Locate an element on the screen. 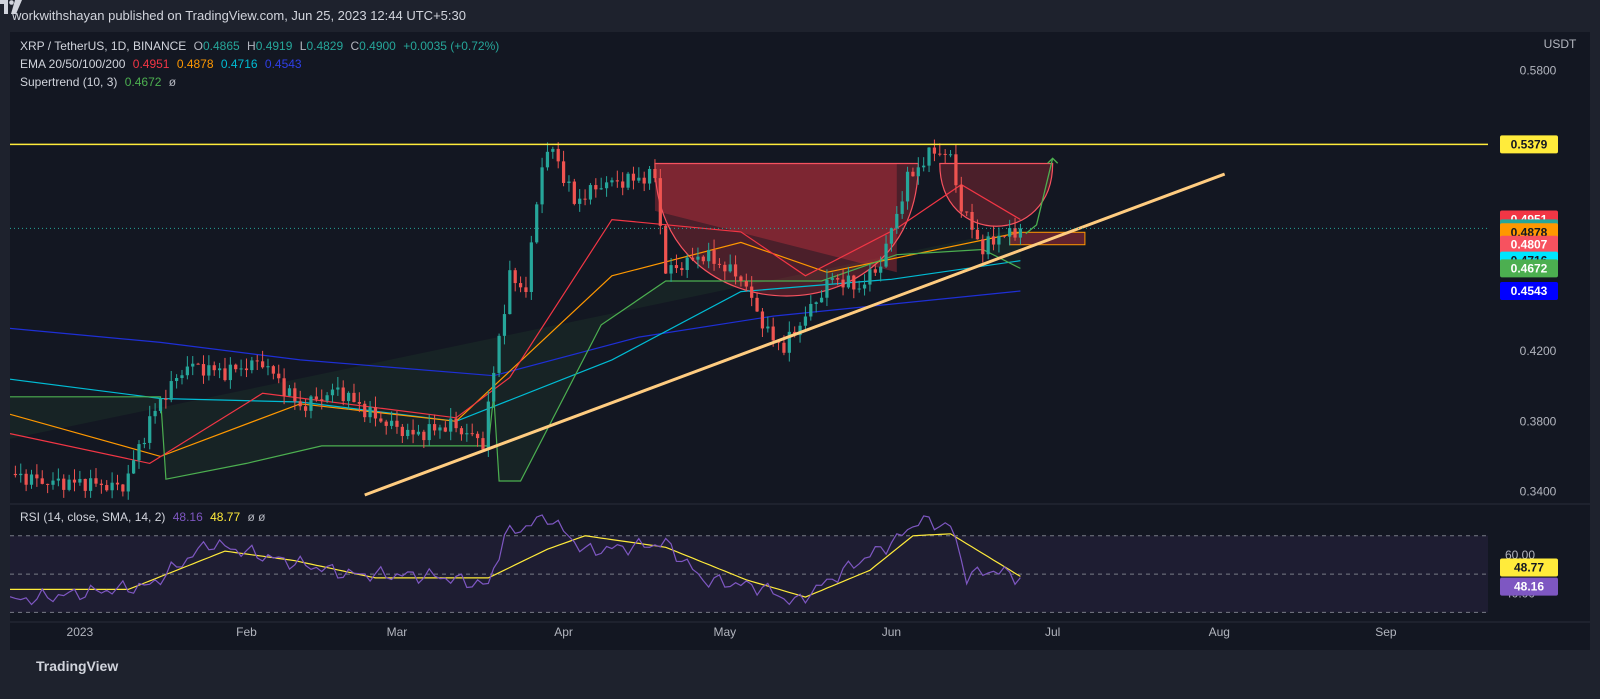 This screenshot has width=1600, height=699. rsi-ma-value: 48.77 is located at coordinates (225, 517).